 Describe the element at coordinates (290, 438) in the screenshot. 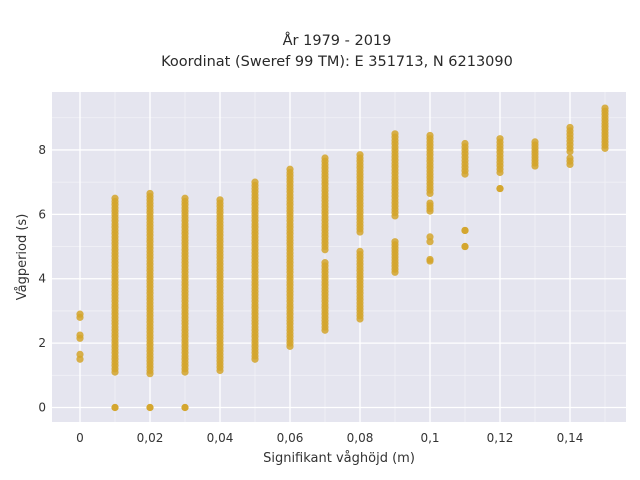

I see `x-tick-label: 0,06` at that location.